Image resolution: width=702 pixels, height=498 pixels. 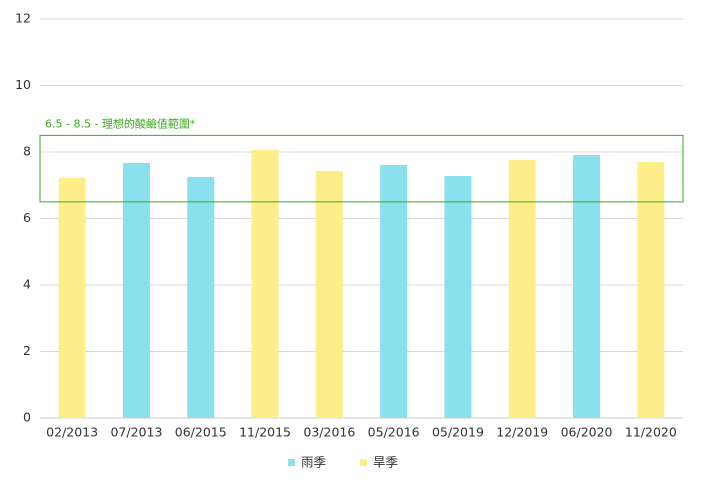 What do you see at coordinates (136, 432) in the screenshot?
I see `x-tick-label: 07/2013` at bounding box center [136, 432].